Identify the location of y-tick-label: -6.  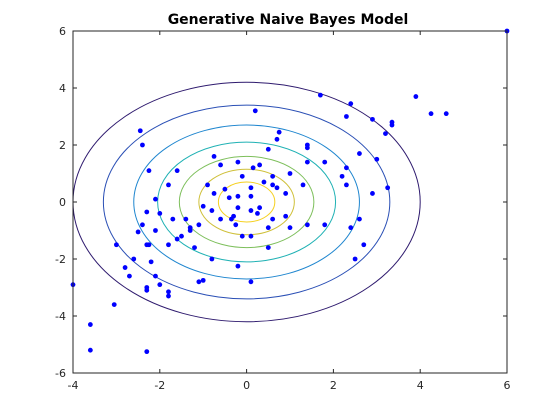
(60, 373).